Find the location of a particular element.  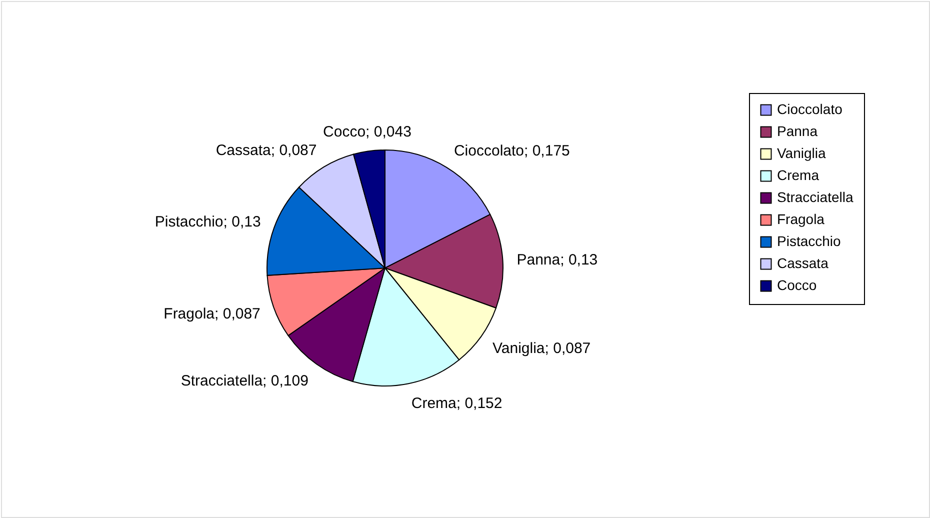

data-label: Crema; 0,152 is located at coordinates (456, 403).